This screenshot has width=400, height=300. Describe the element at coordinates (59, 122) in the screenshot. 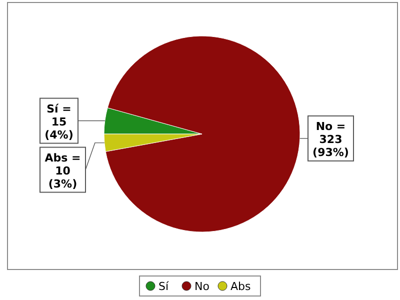

I see `data-label: Sí = 15 (4%)` at that location.